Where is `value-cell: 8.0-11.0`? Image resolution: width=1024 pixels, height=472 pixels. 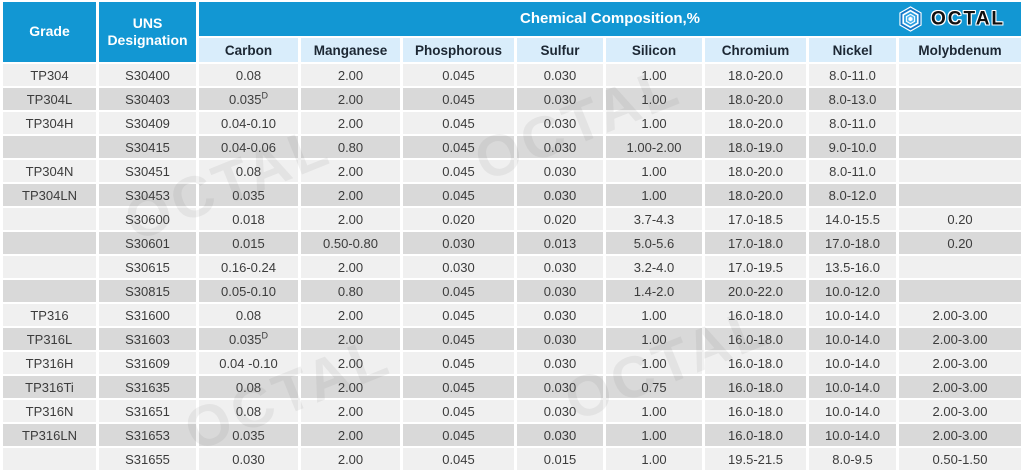 value-cell: 8.0-11.0 is located at coordinates (852, 75).